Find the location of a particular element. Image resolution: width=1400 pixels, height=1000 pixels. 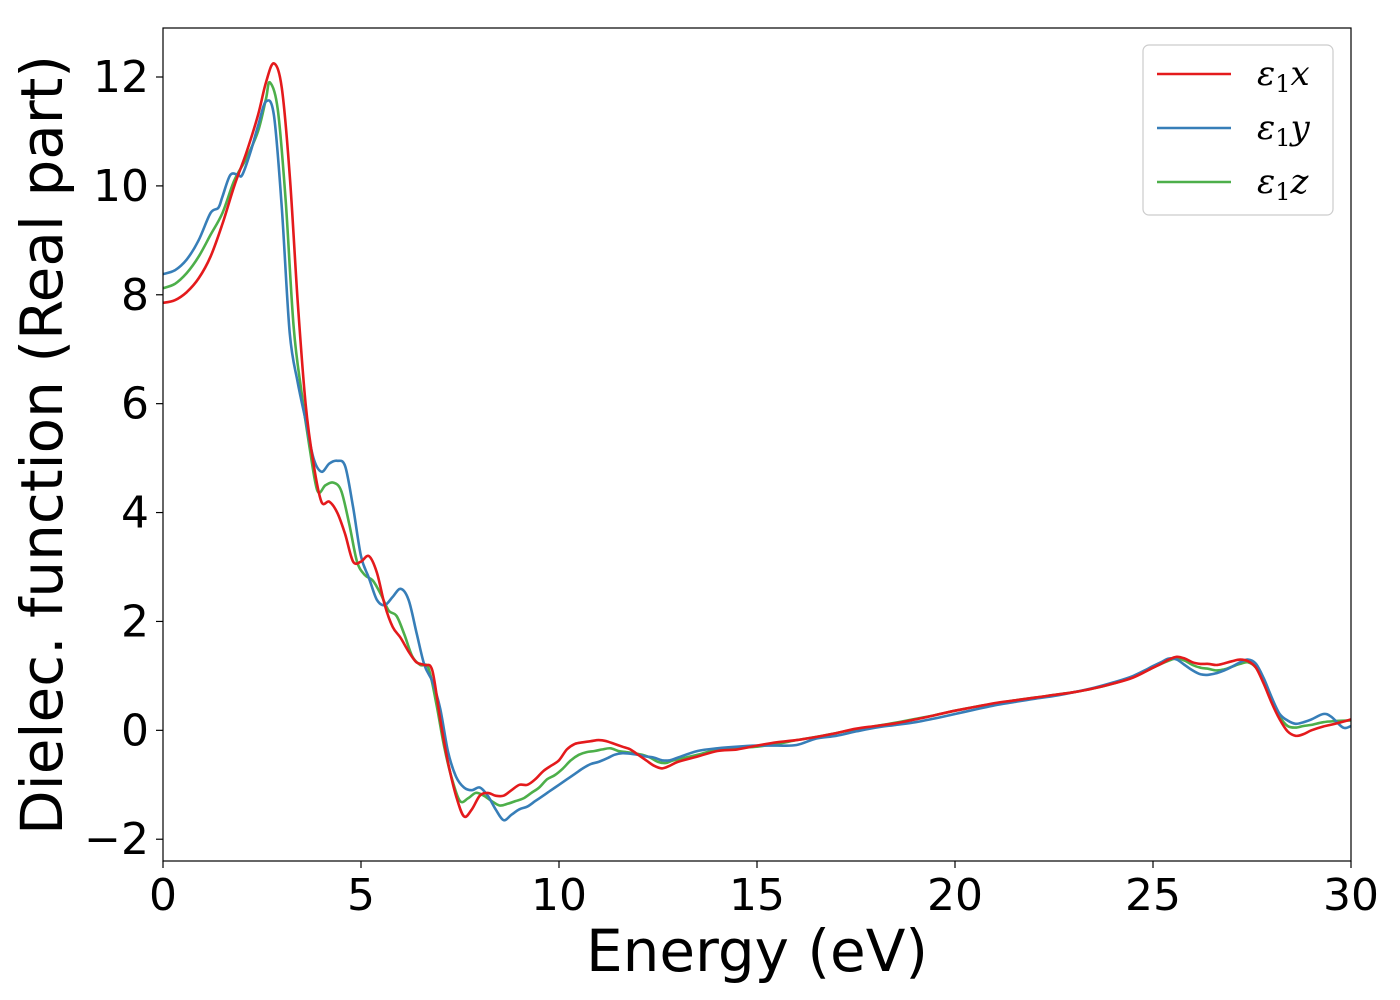

legend: ε1x ε1y ε1z is located at coordinates (1238, 130).